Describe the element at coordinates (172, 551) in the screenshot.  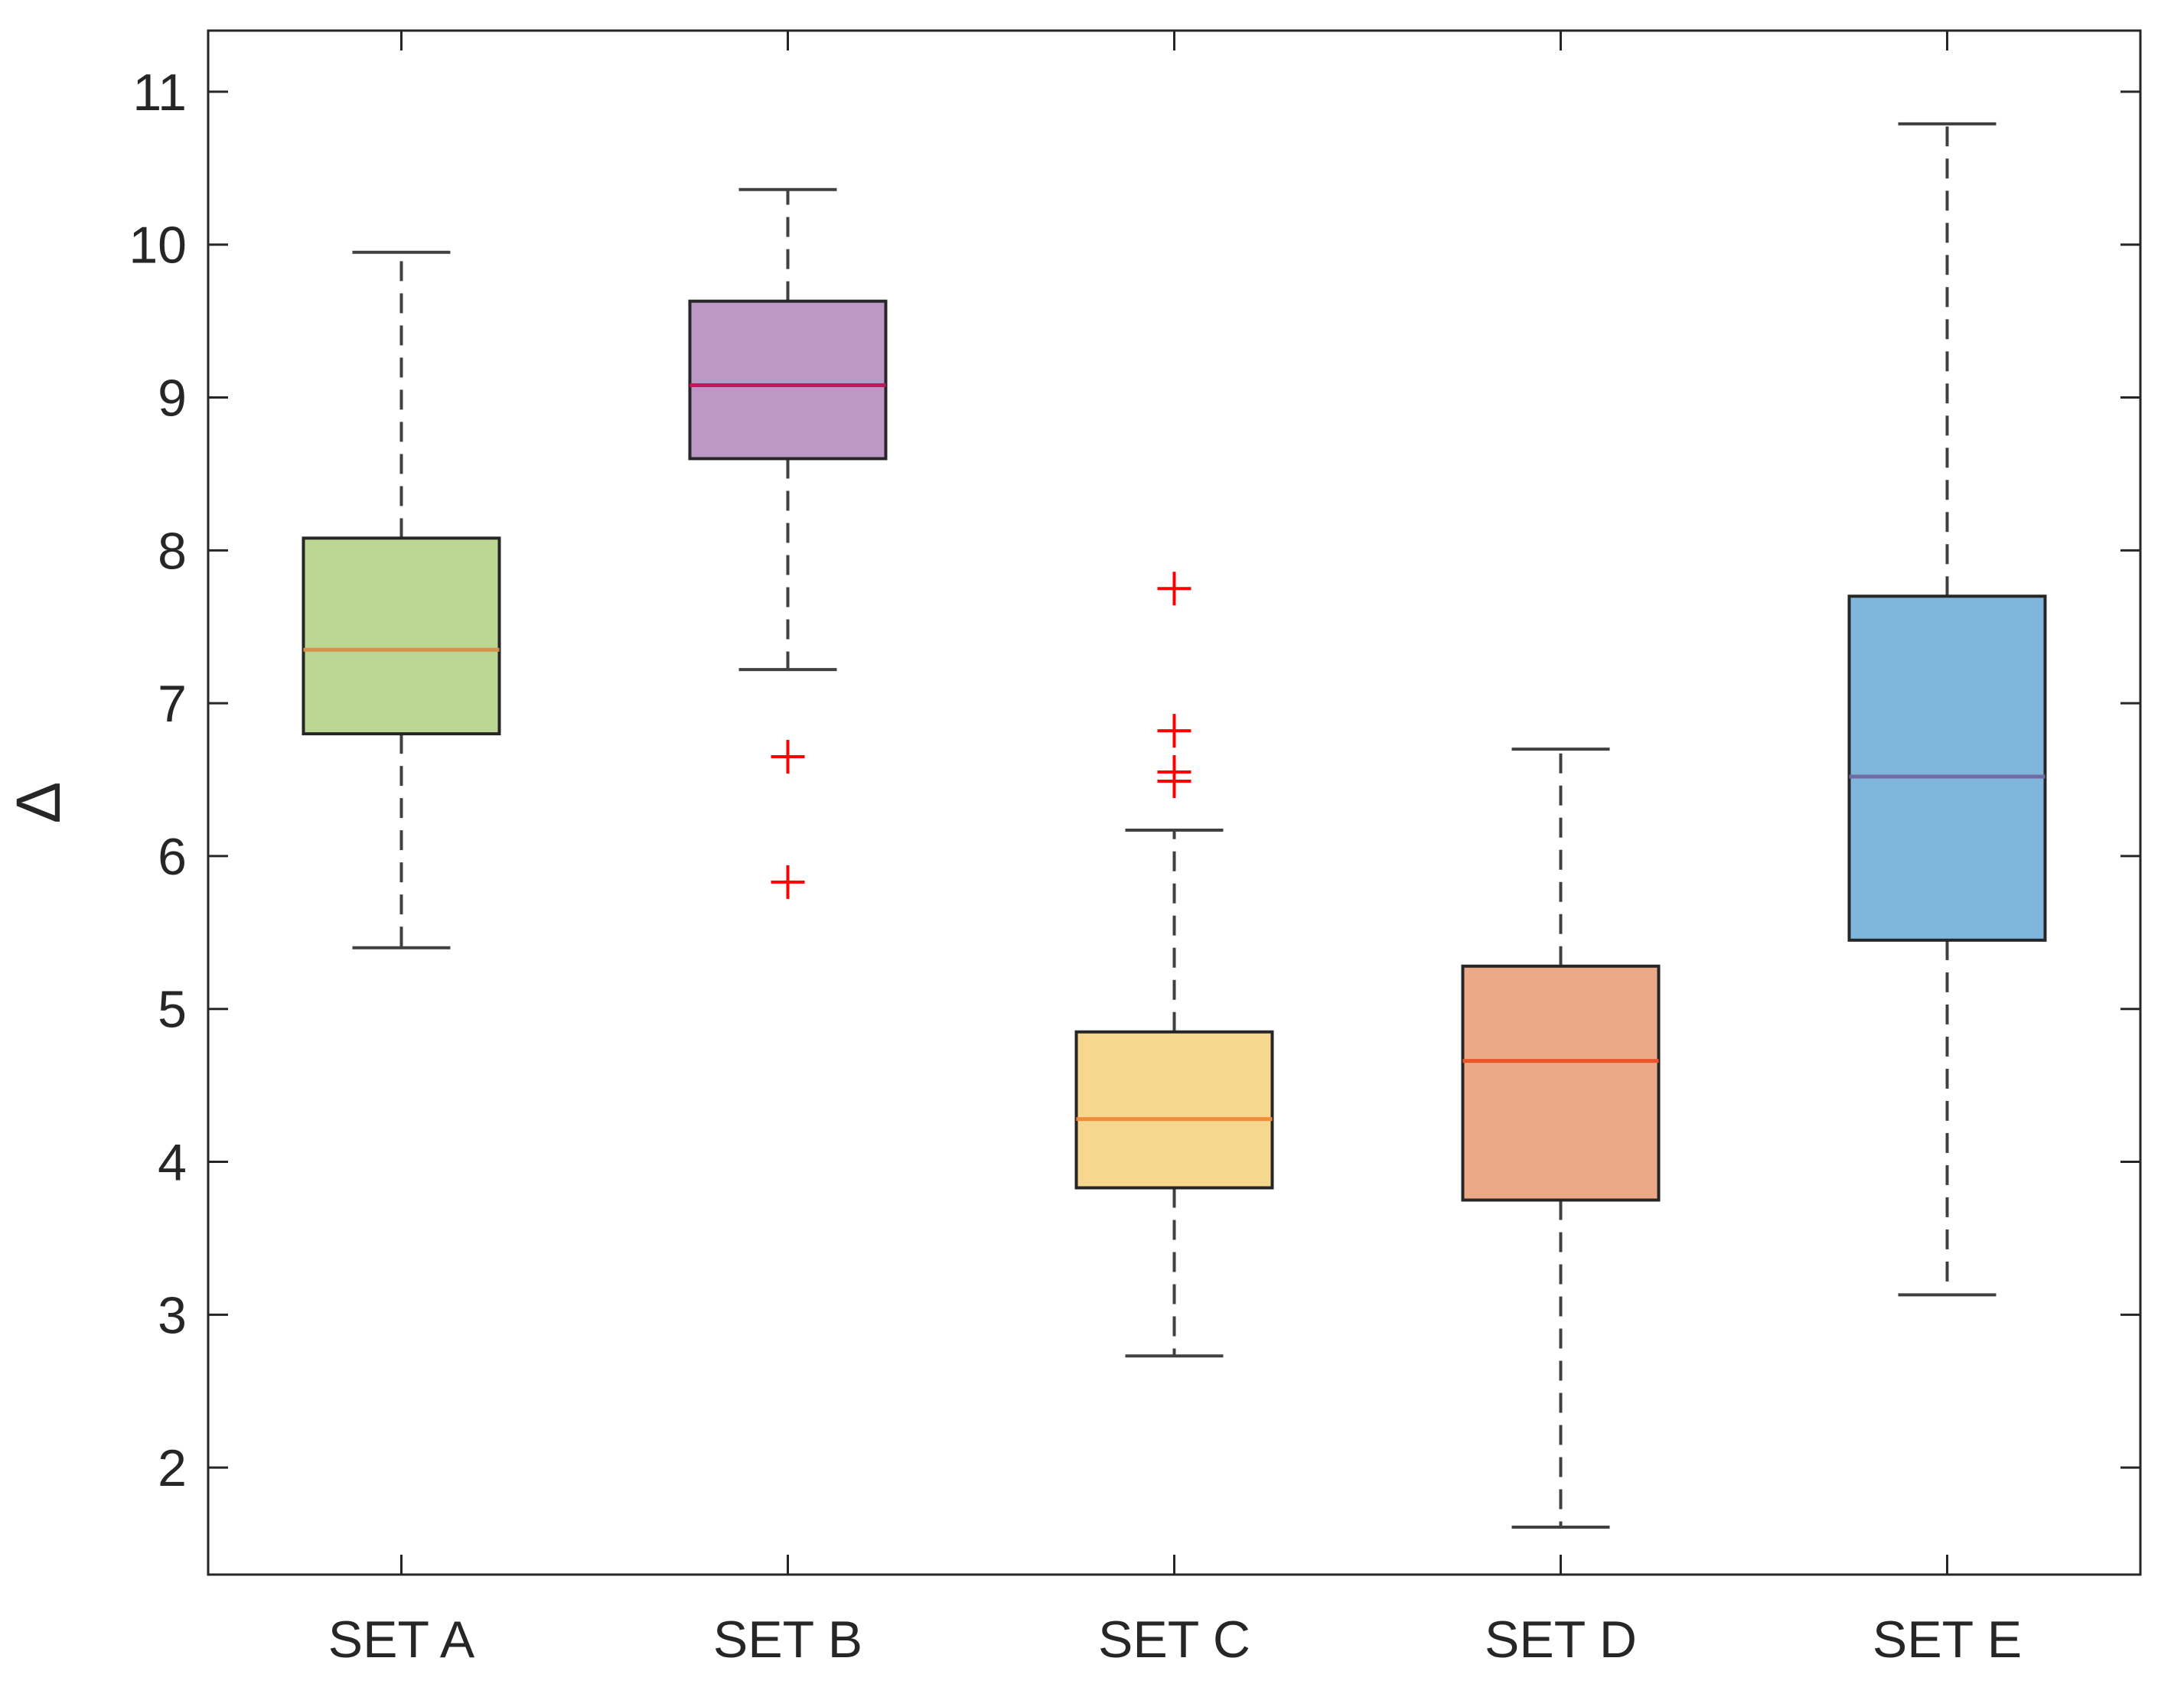
I see `y-tick-label: 8` at that location.